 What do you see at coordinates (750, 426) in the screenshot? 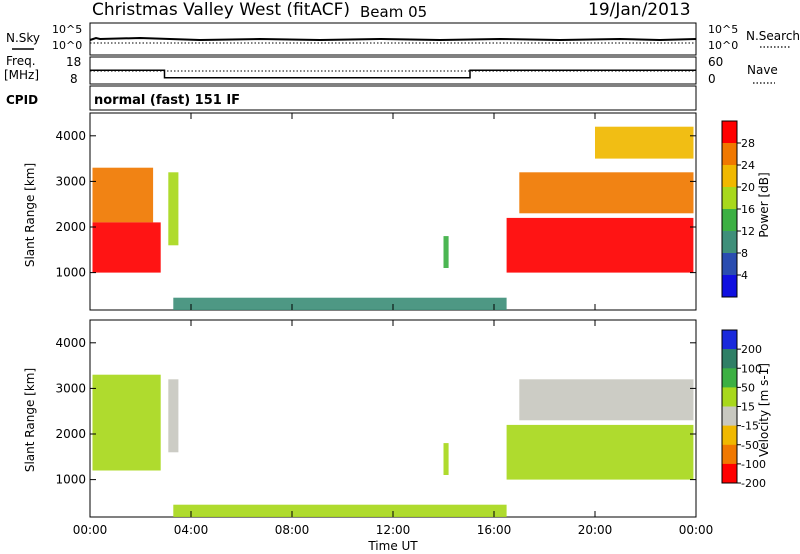
I see `velocity-colorbar-label-4: -15` at bounding box center [750, 426].